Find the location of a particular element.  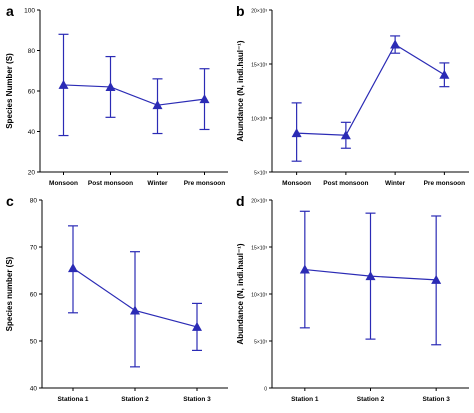

panel-b-x-tick-label: Pre monsoon is located at coordinates (445, 183).